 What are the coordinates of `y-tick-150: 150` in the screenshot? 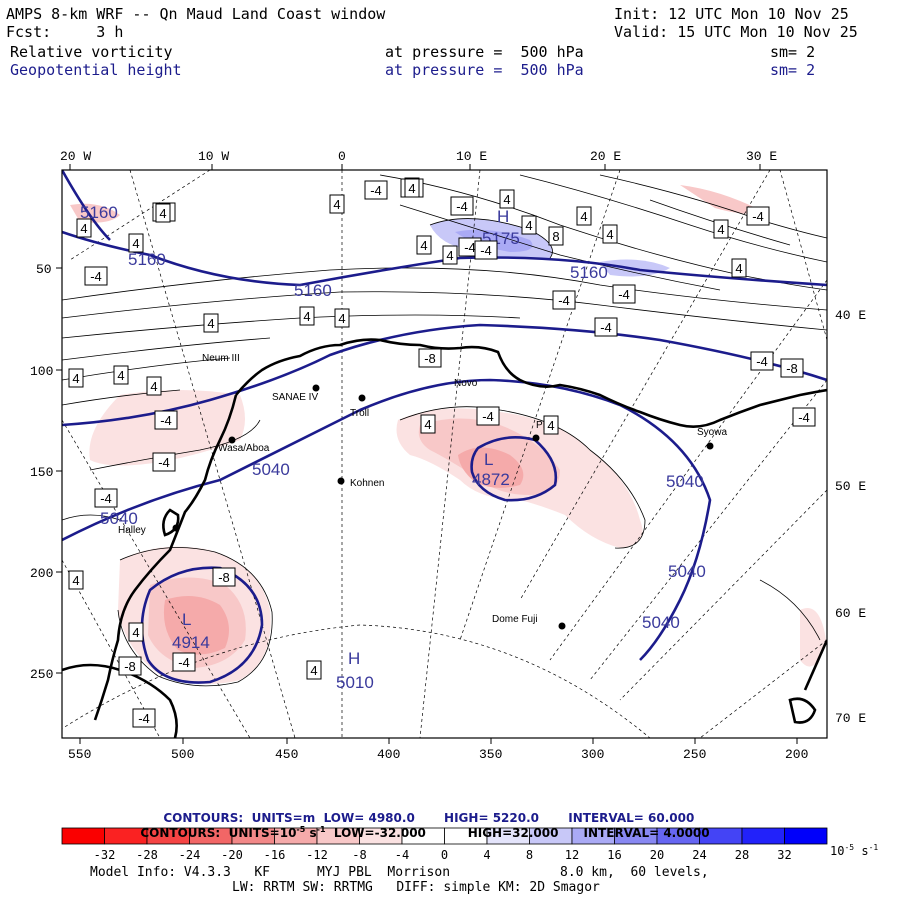 It's located at (41, 472).